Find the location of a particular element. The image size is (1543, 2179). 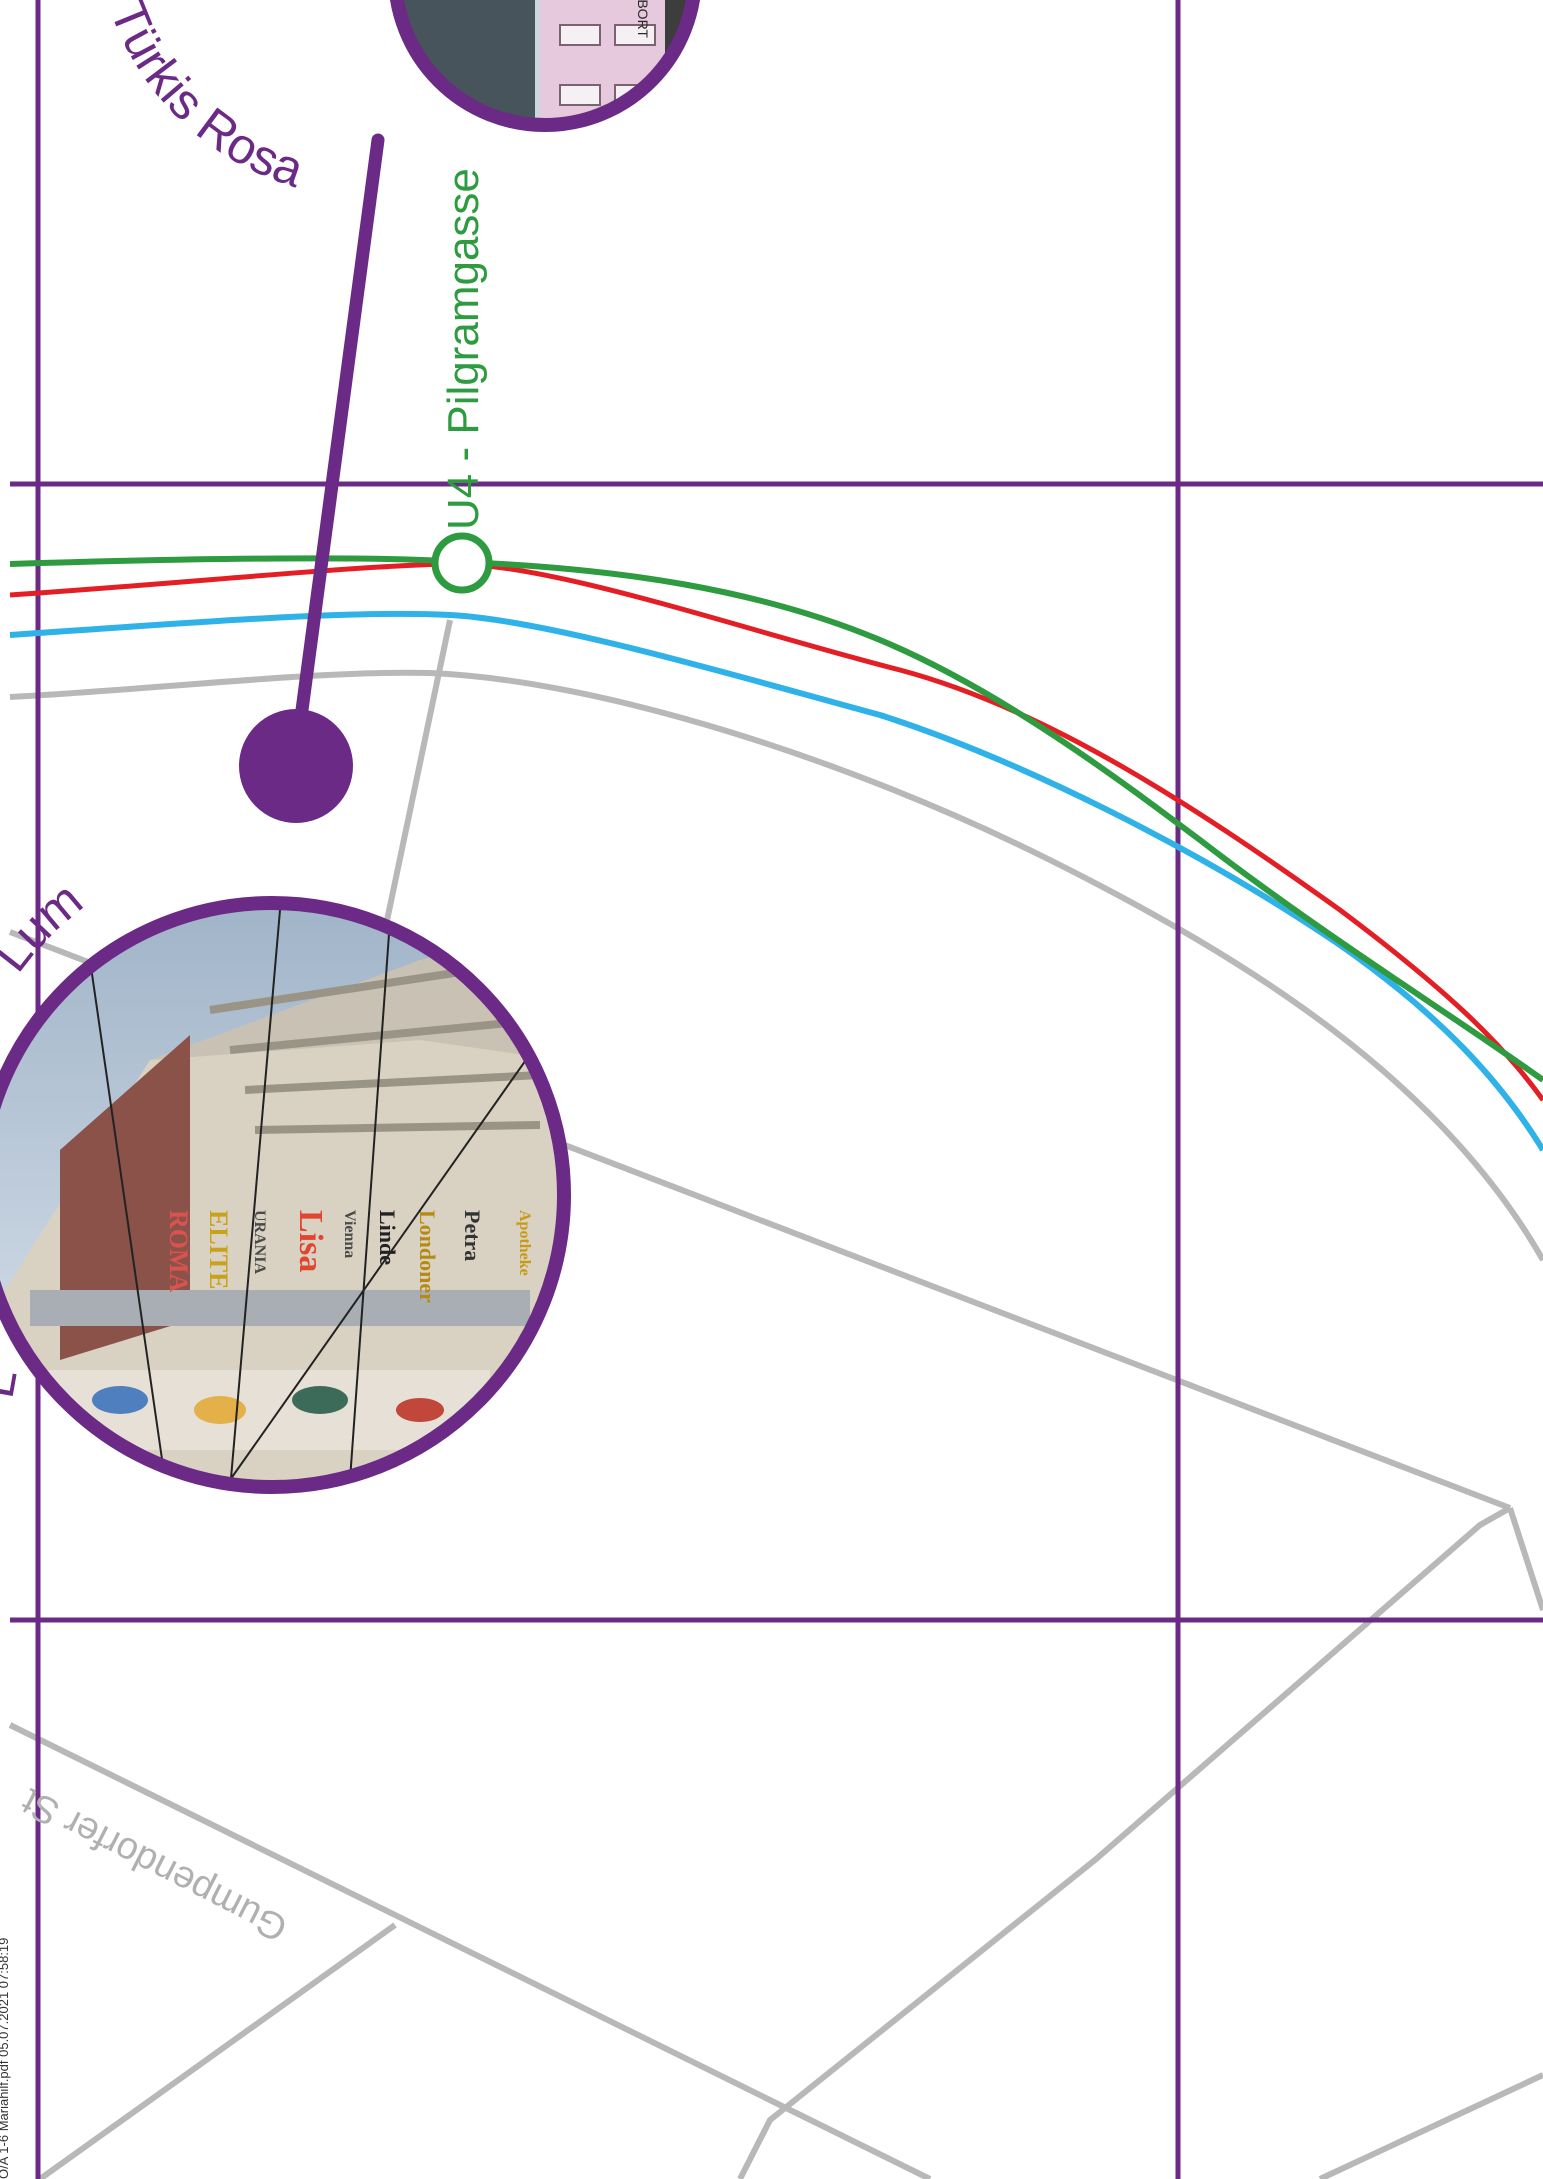

facade-sign-3: Lisa is located at coordinates (310, 1241).